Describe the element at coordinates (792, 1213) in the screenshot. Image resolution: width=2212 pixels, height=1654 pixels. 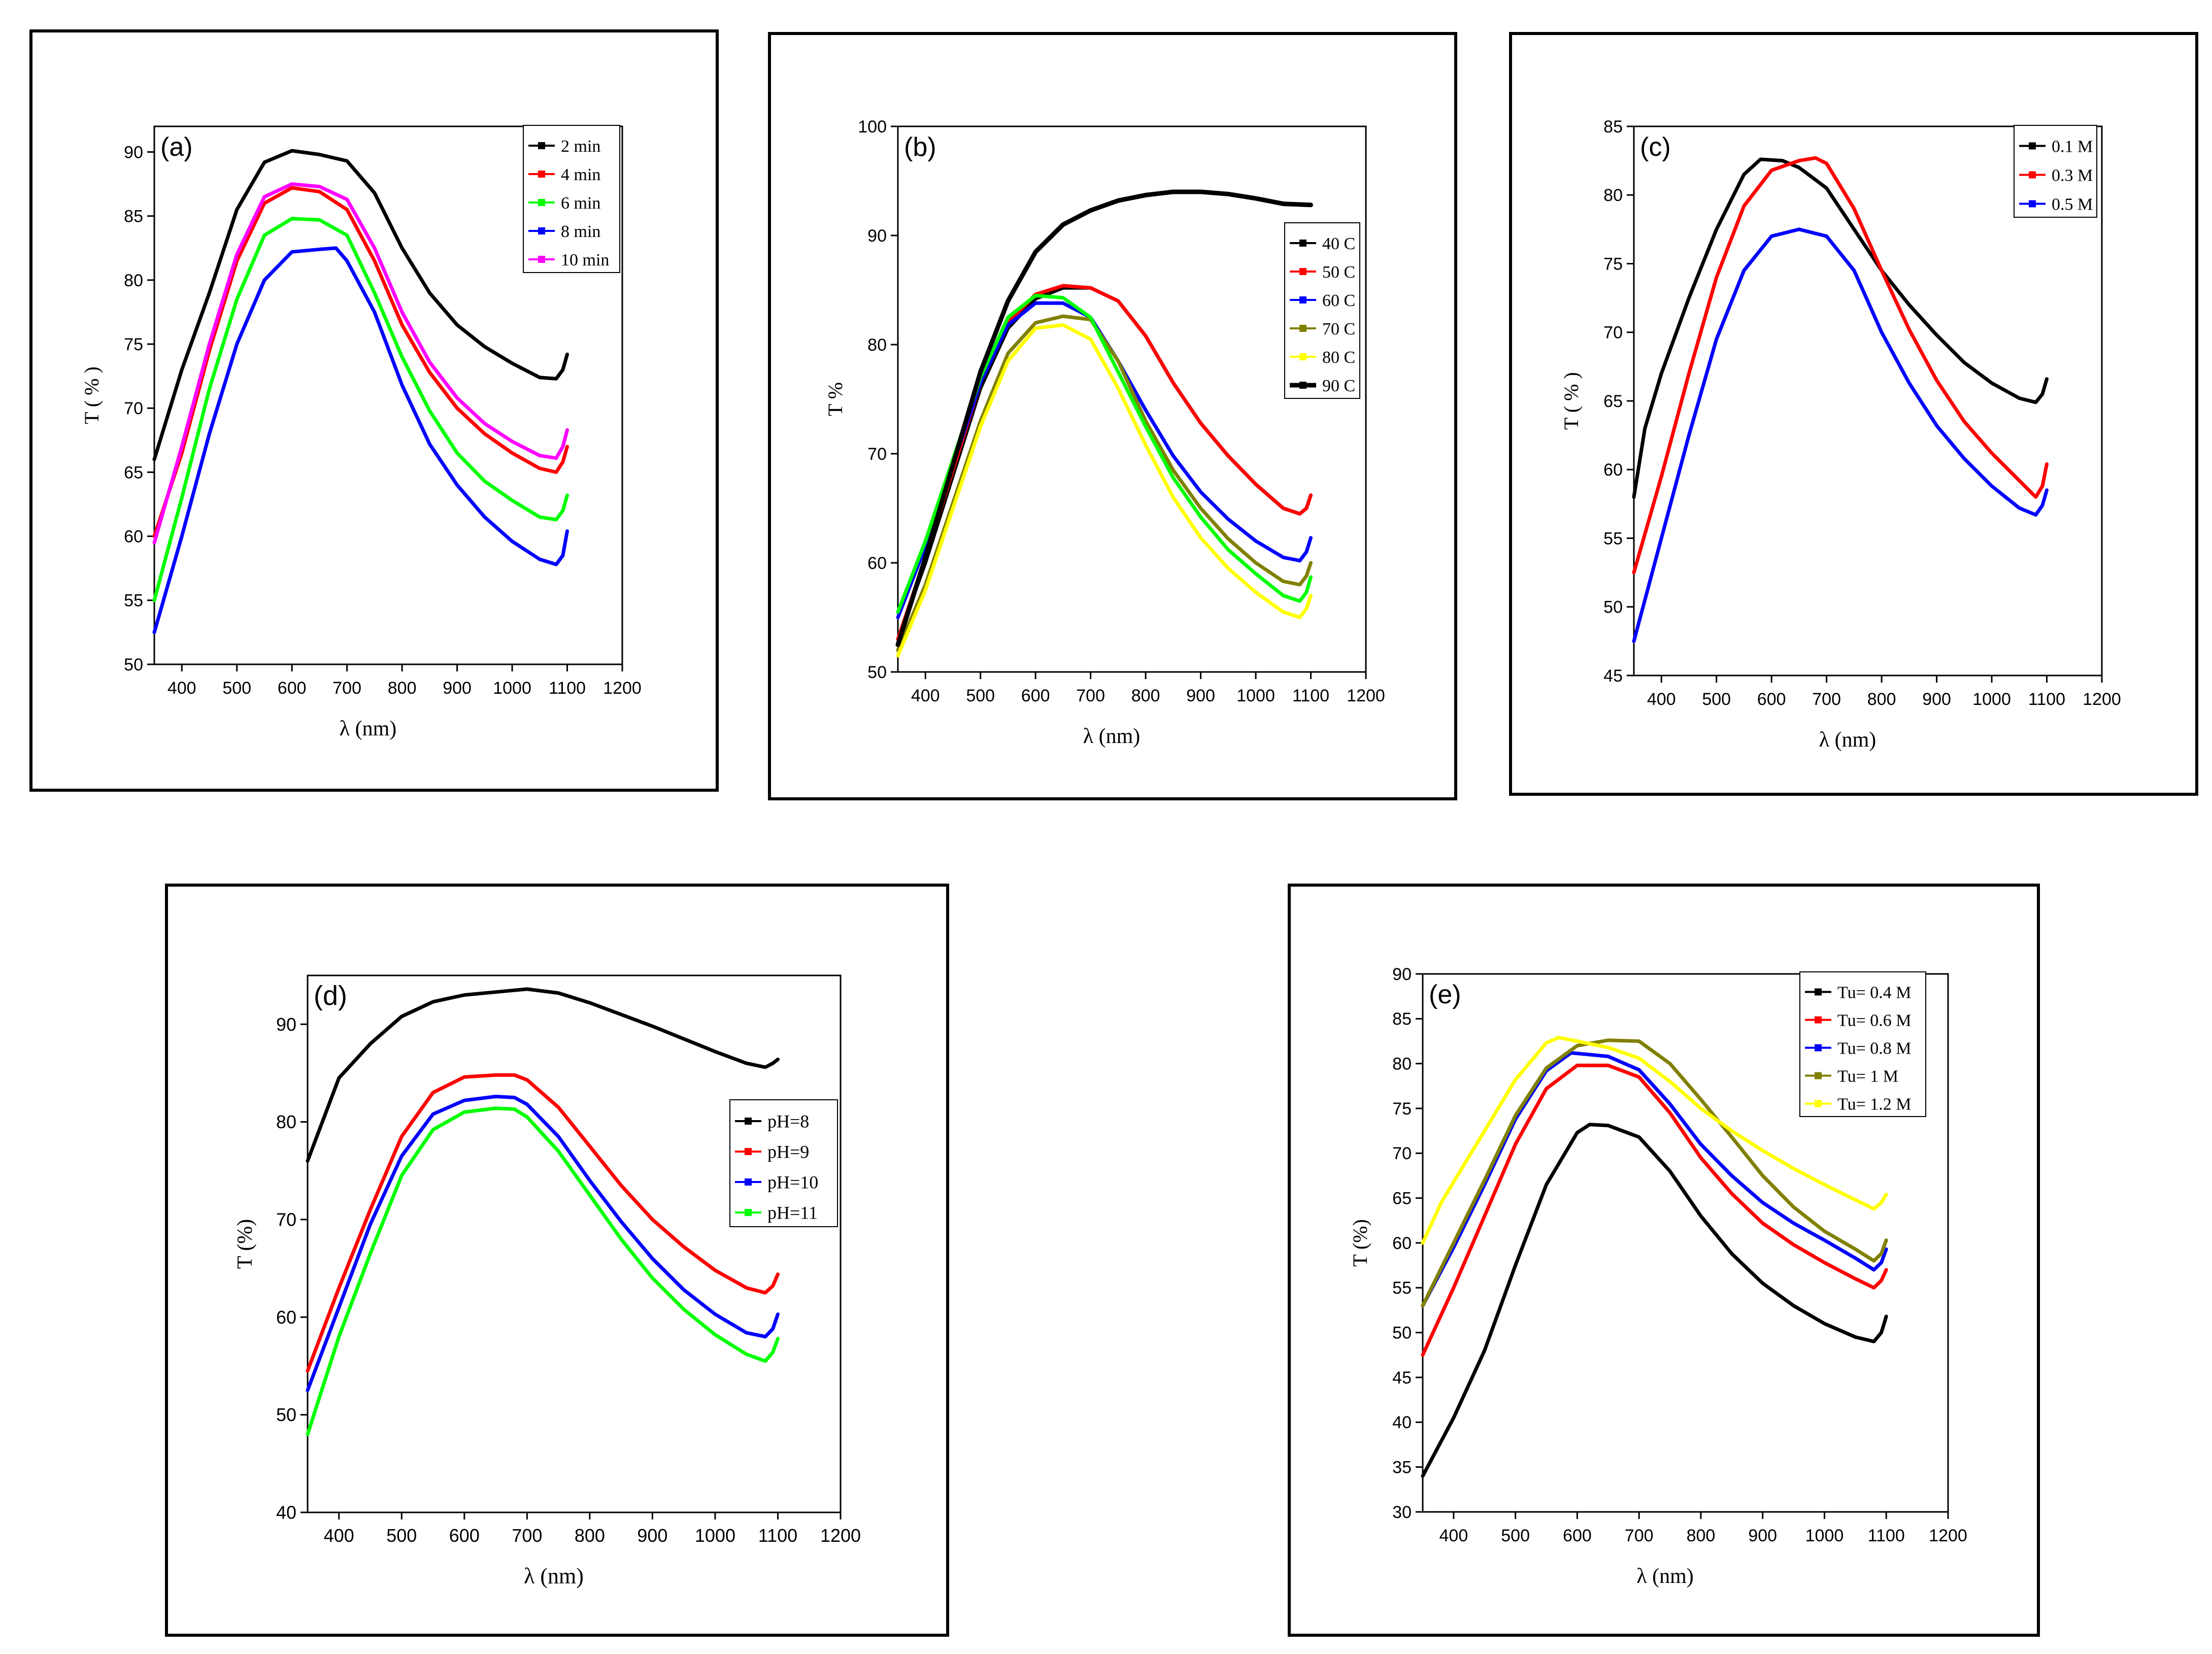
I see `legend-label: pH=11` at that location.